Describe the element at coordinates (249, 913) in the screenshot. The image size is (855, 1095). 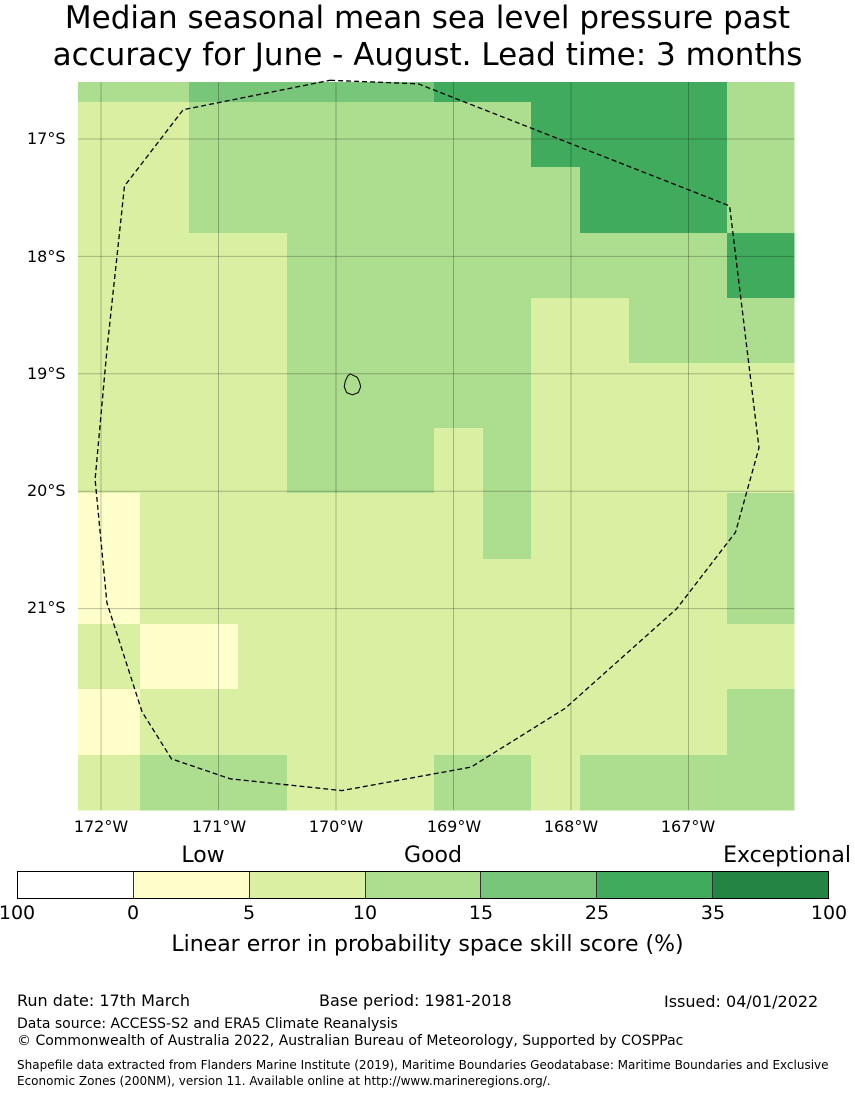
I see `colorbar-tick: 5` at that location.